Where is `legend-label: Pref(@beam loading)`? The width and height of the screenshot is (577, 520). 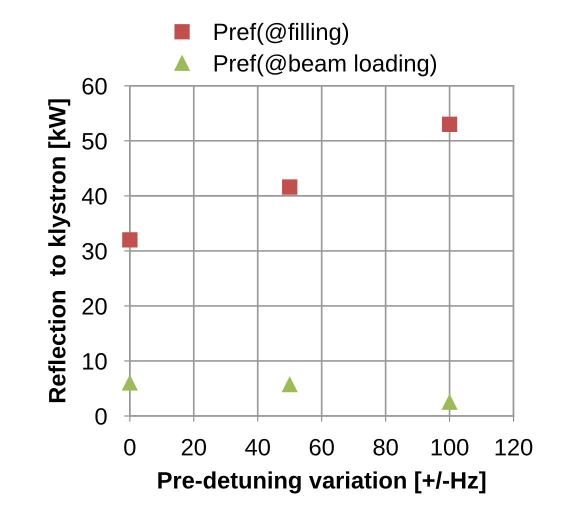 legend-label: Pref(@beam loading) is located at coordinates (325, 65).